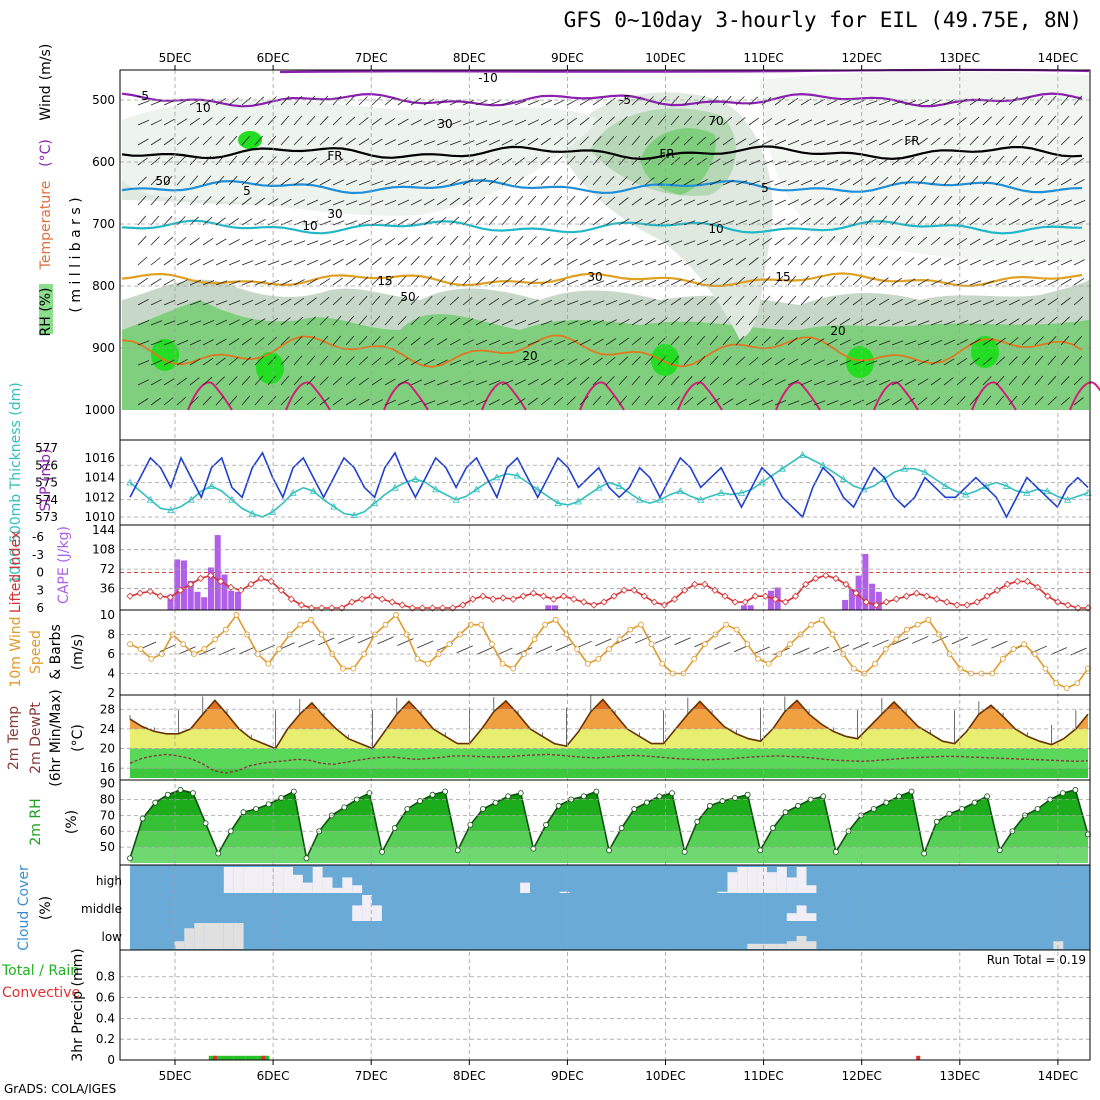 The width and height of the screenshot is (1100, 1100). I want to click on y-axis-label-2m-dewpt: 2m DewPt, so click(36, 738).